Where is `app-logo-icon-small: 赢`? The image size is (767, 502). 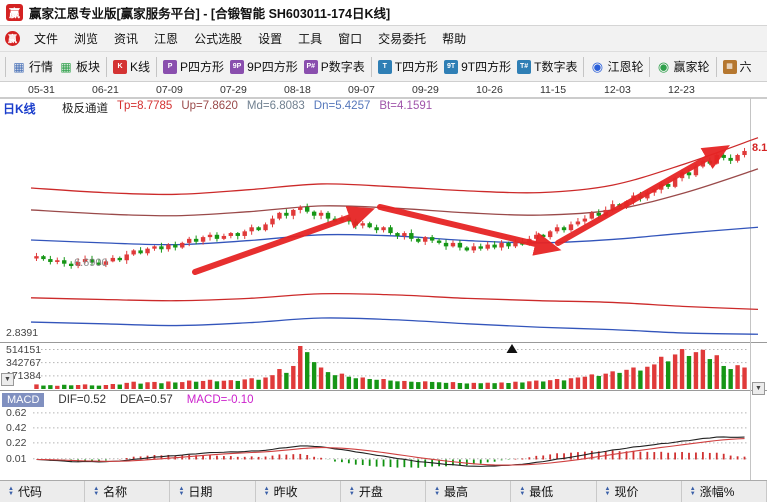
app-logo-icon-small: 赢 is located at coordinates (12, 38).